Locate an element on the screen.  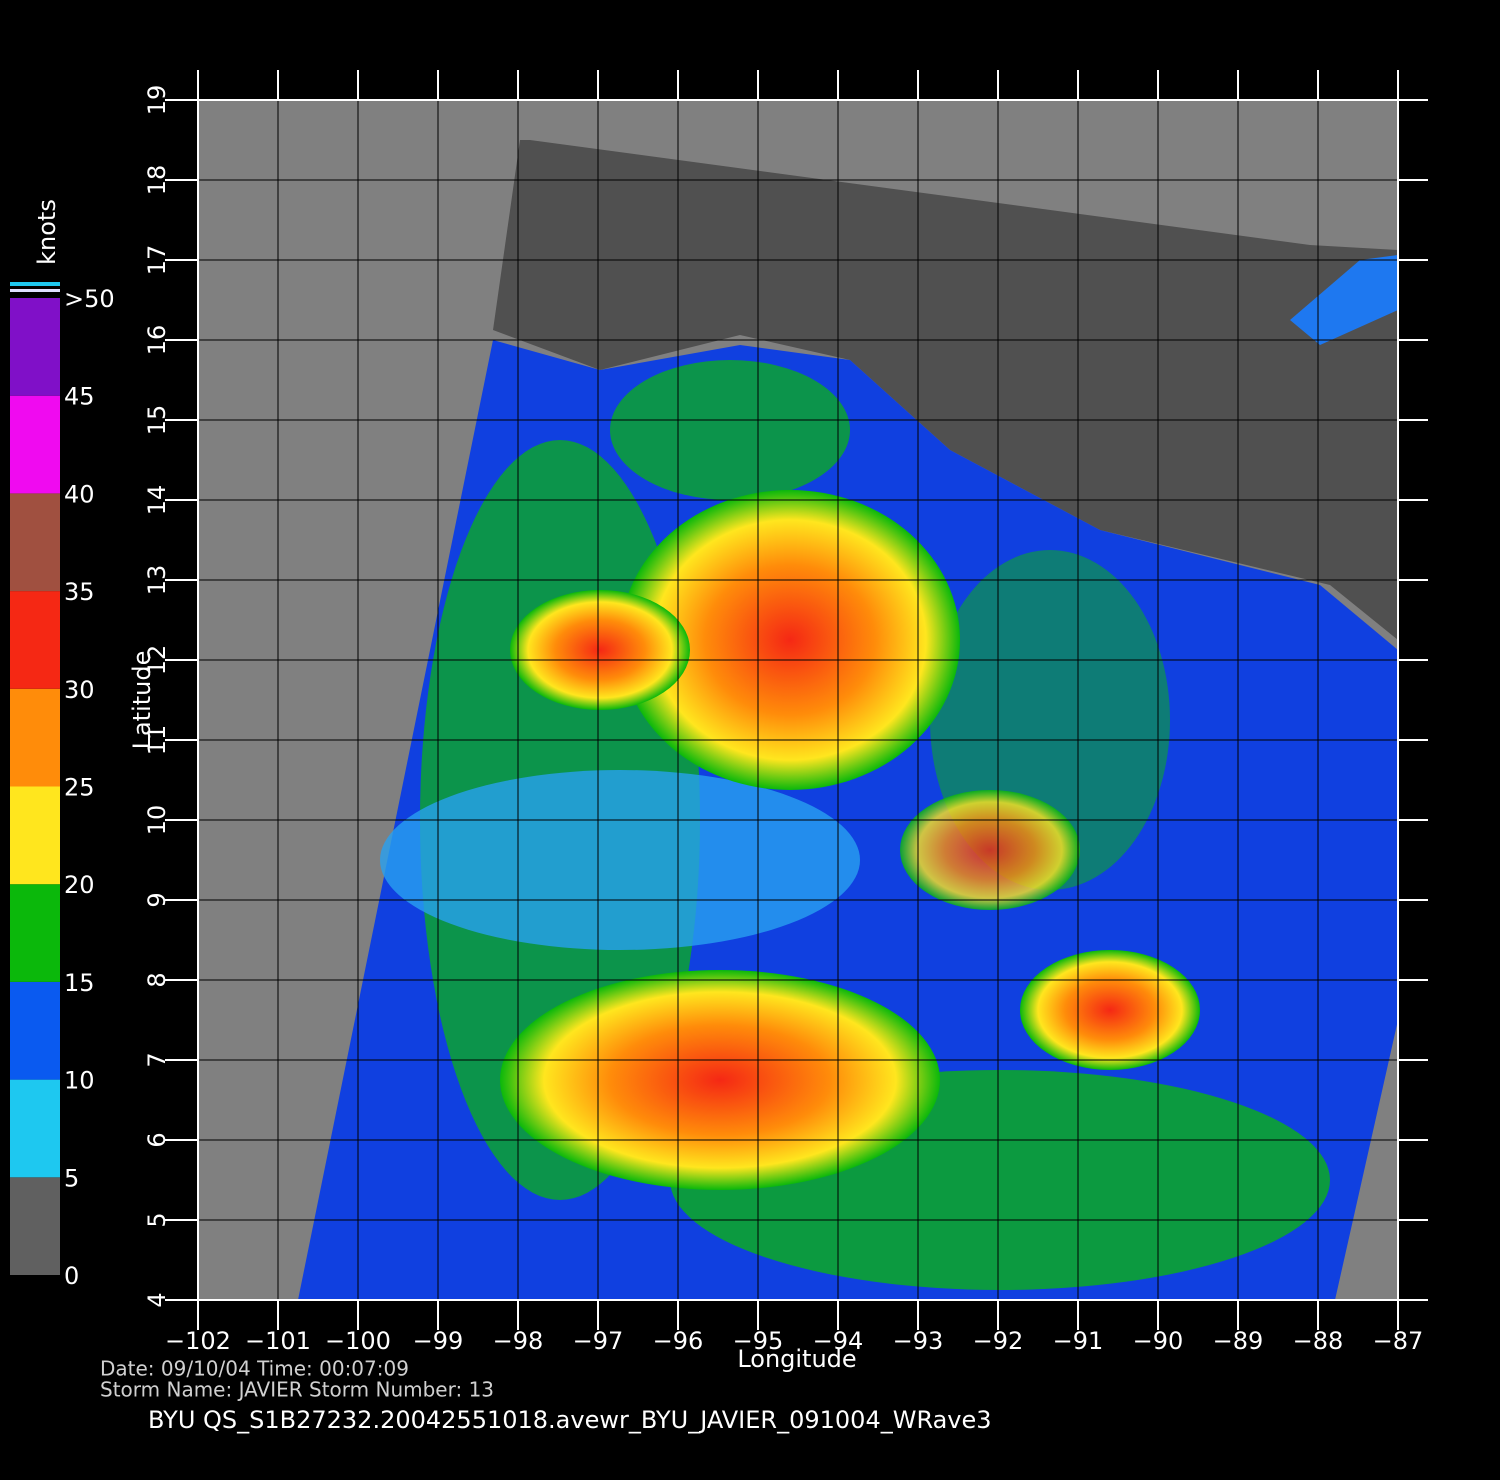
x-axis-label: Longitude is located at coordinates (796, 1359).